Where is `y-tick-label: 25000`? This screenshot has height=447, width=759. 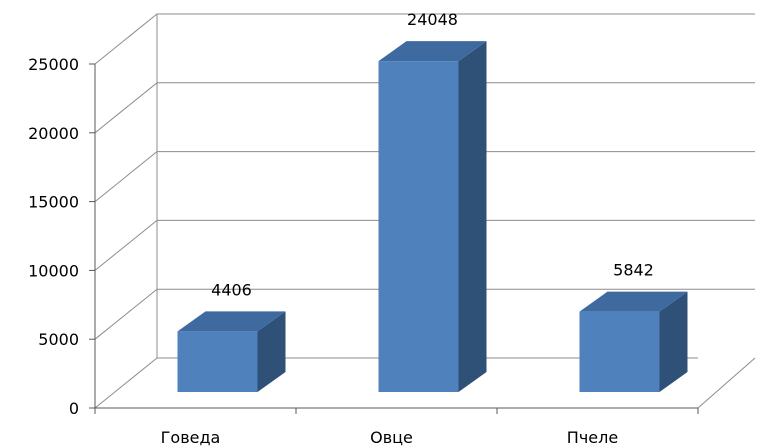 y-tick-label: 25000 is located at coordinates (53, 64).